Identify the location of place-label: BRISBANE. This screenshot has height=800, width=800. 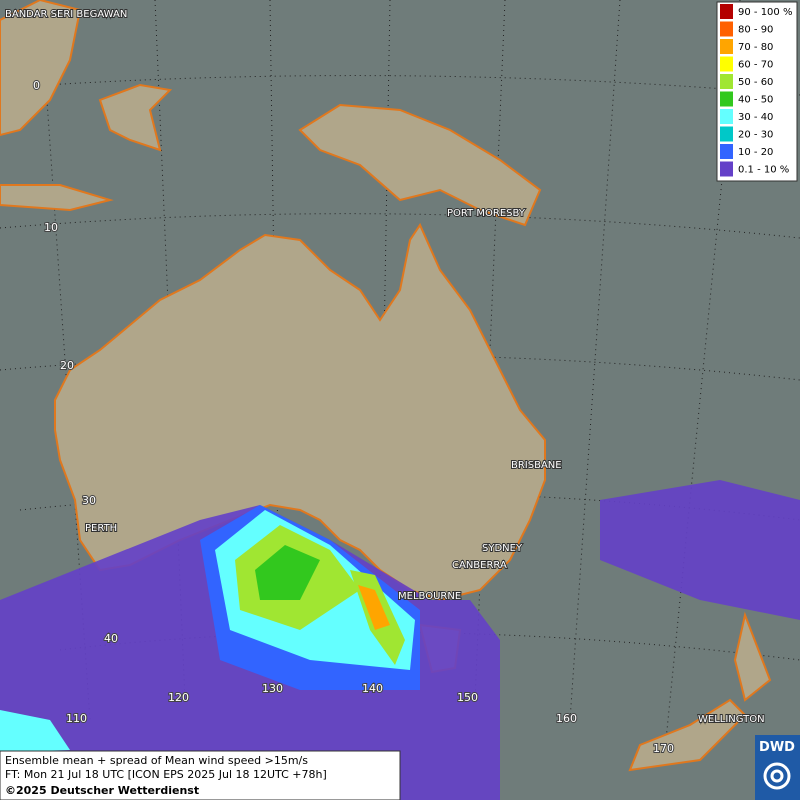
(536, 465).